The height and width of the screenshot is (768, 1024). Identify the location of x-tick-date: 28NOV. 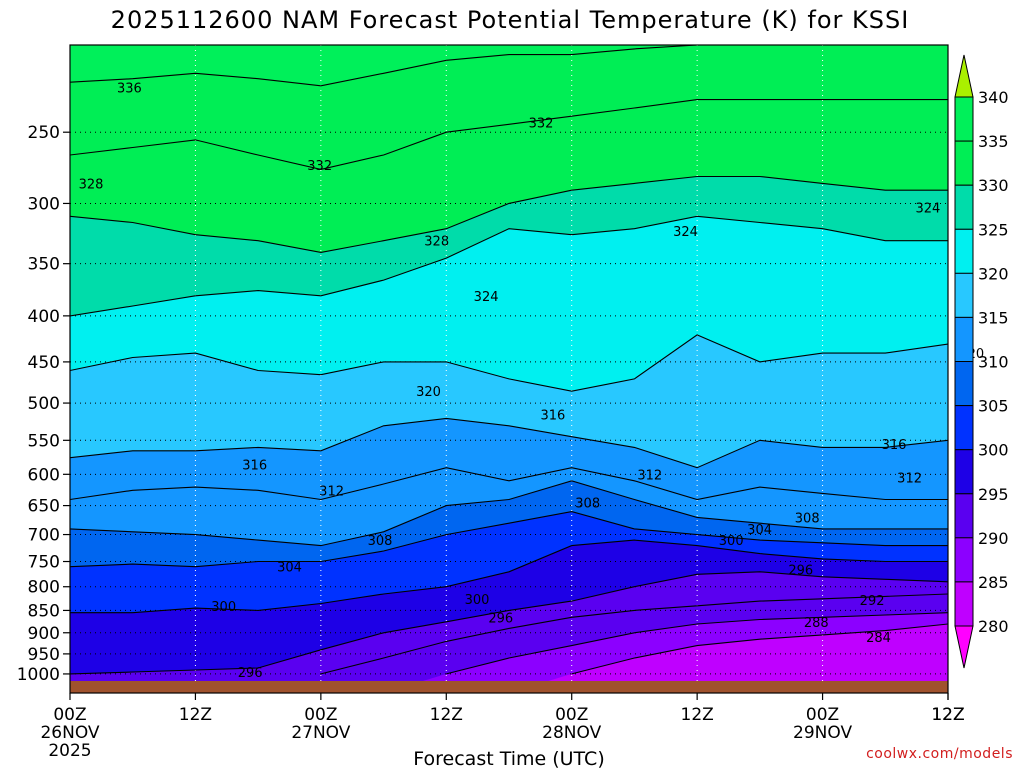
(571, 733).